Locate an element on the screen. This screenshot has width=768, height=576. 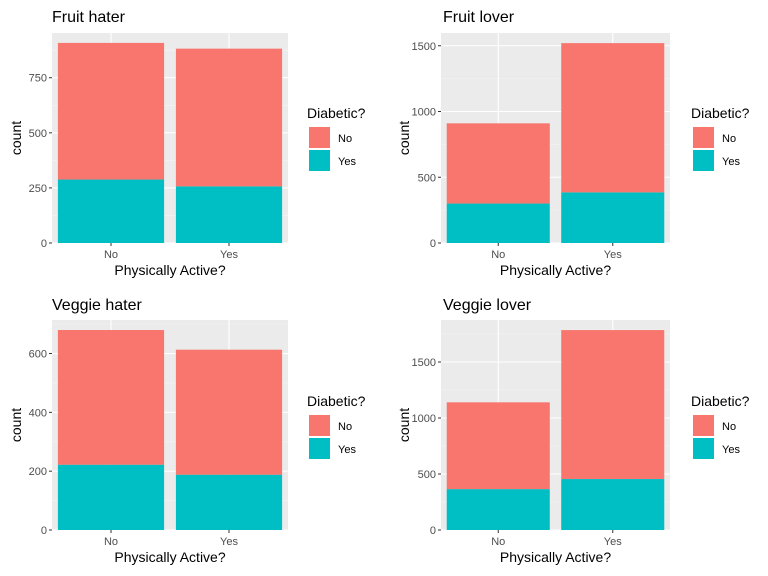
chart-title: Veggie lover is located at coordinates (487, 305).